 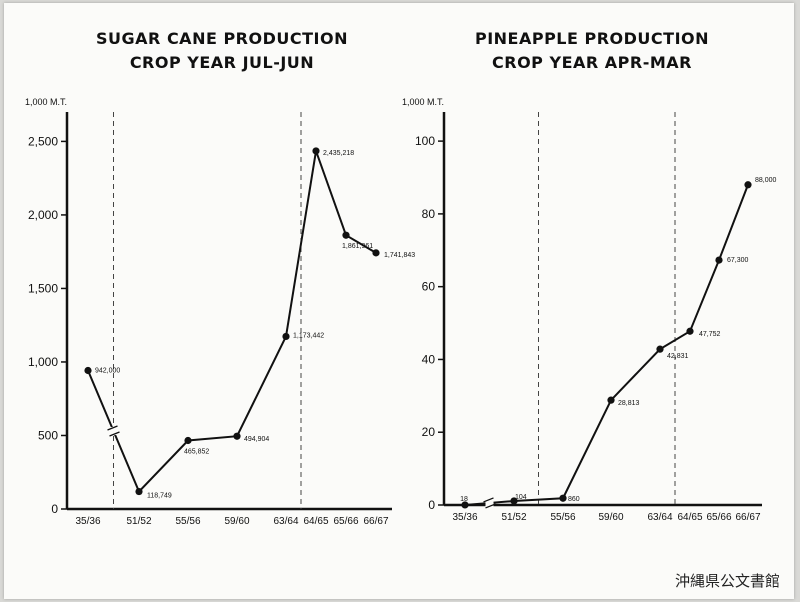 What do you see at coordinates (629, 403) in the screenshot?
I see `pineapple-data-label: 28,813` at bounding box center [629, 403].